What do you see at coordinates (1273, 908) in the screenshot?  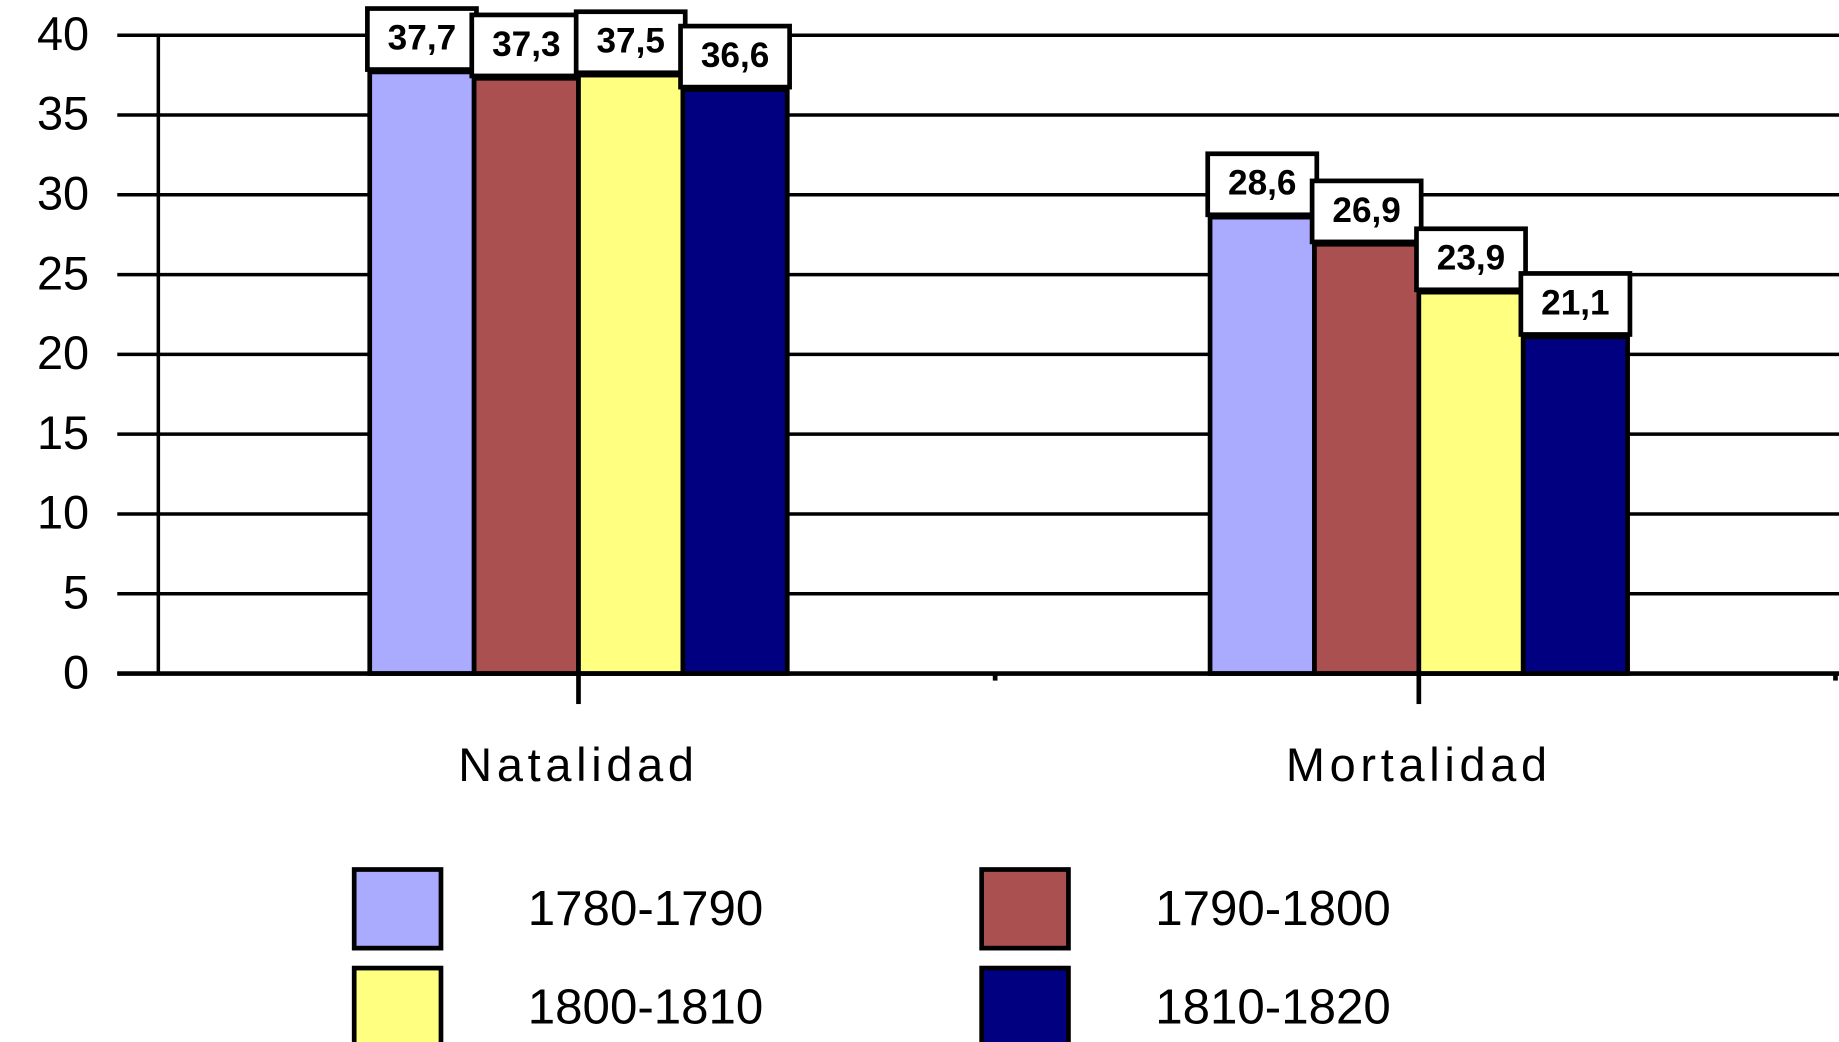 I see `legend-label: 1790-1800` at bounding box center [1273, 908].